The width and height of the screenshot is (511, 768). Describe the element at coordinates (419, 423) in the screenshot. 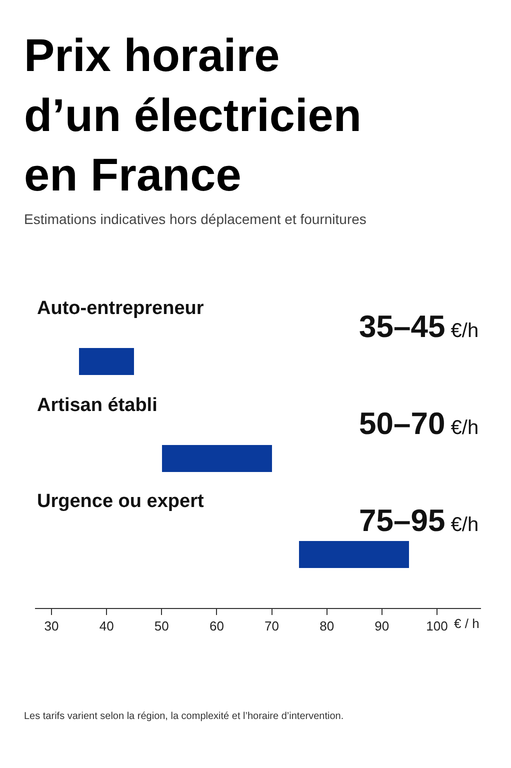

I see `data-label: 50–70 €/h` at that location.